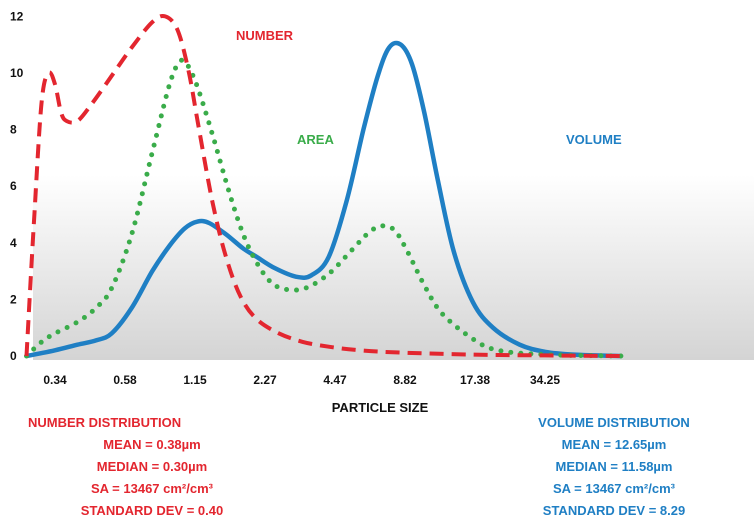 Image resolution: width=754 pixels, height=522 pixels. I want to click on y-tick-label: 12, so click(17, 16).